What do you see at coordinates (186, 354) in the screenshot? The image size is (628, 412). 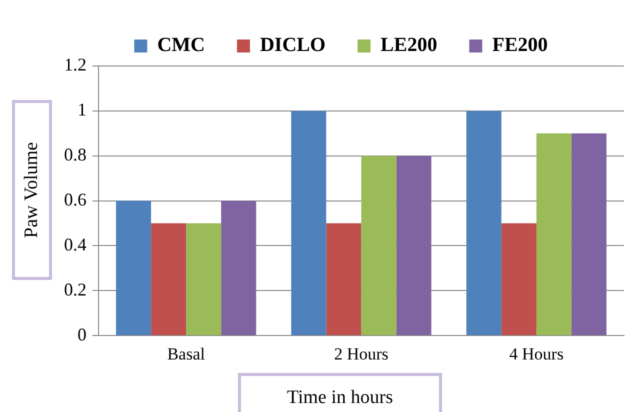 I see `x-tick-label: Basal` at bounding box center [186, 354].